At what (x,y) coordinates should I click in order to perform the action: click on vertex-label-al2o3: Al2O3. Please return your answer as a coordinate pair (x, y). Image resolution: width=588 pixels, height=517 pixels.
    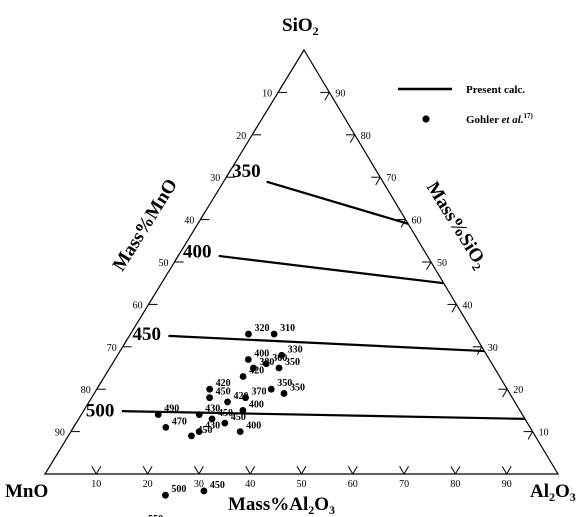
    Looking at the image, I should click on (553, 492).